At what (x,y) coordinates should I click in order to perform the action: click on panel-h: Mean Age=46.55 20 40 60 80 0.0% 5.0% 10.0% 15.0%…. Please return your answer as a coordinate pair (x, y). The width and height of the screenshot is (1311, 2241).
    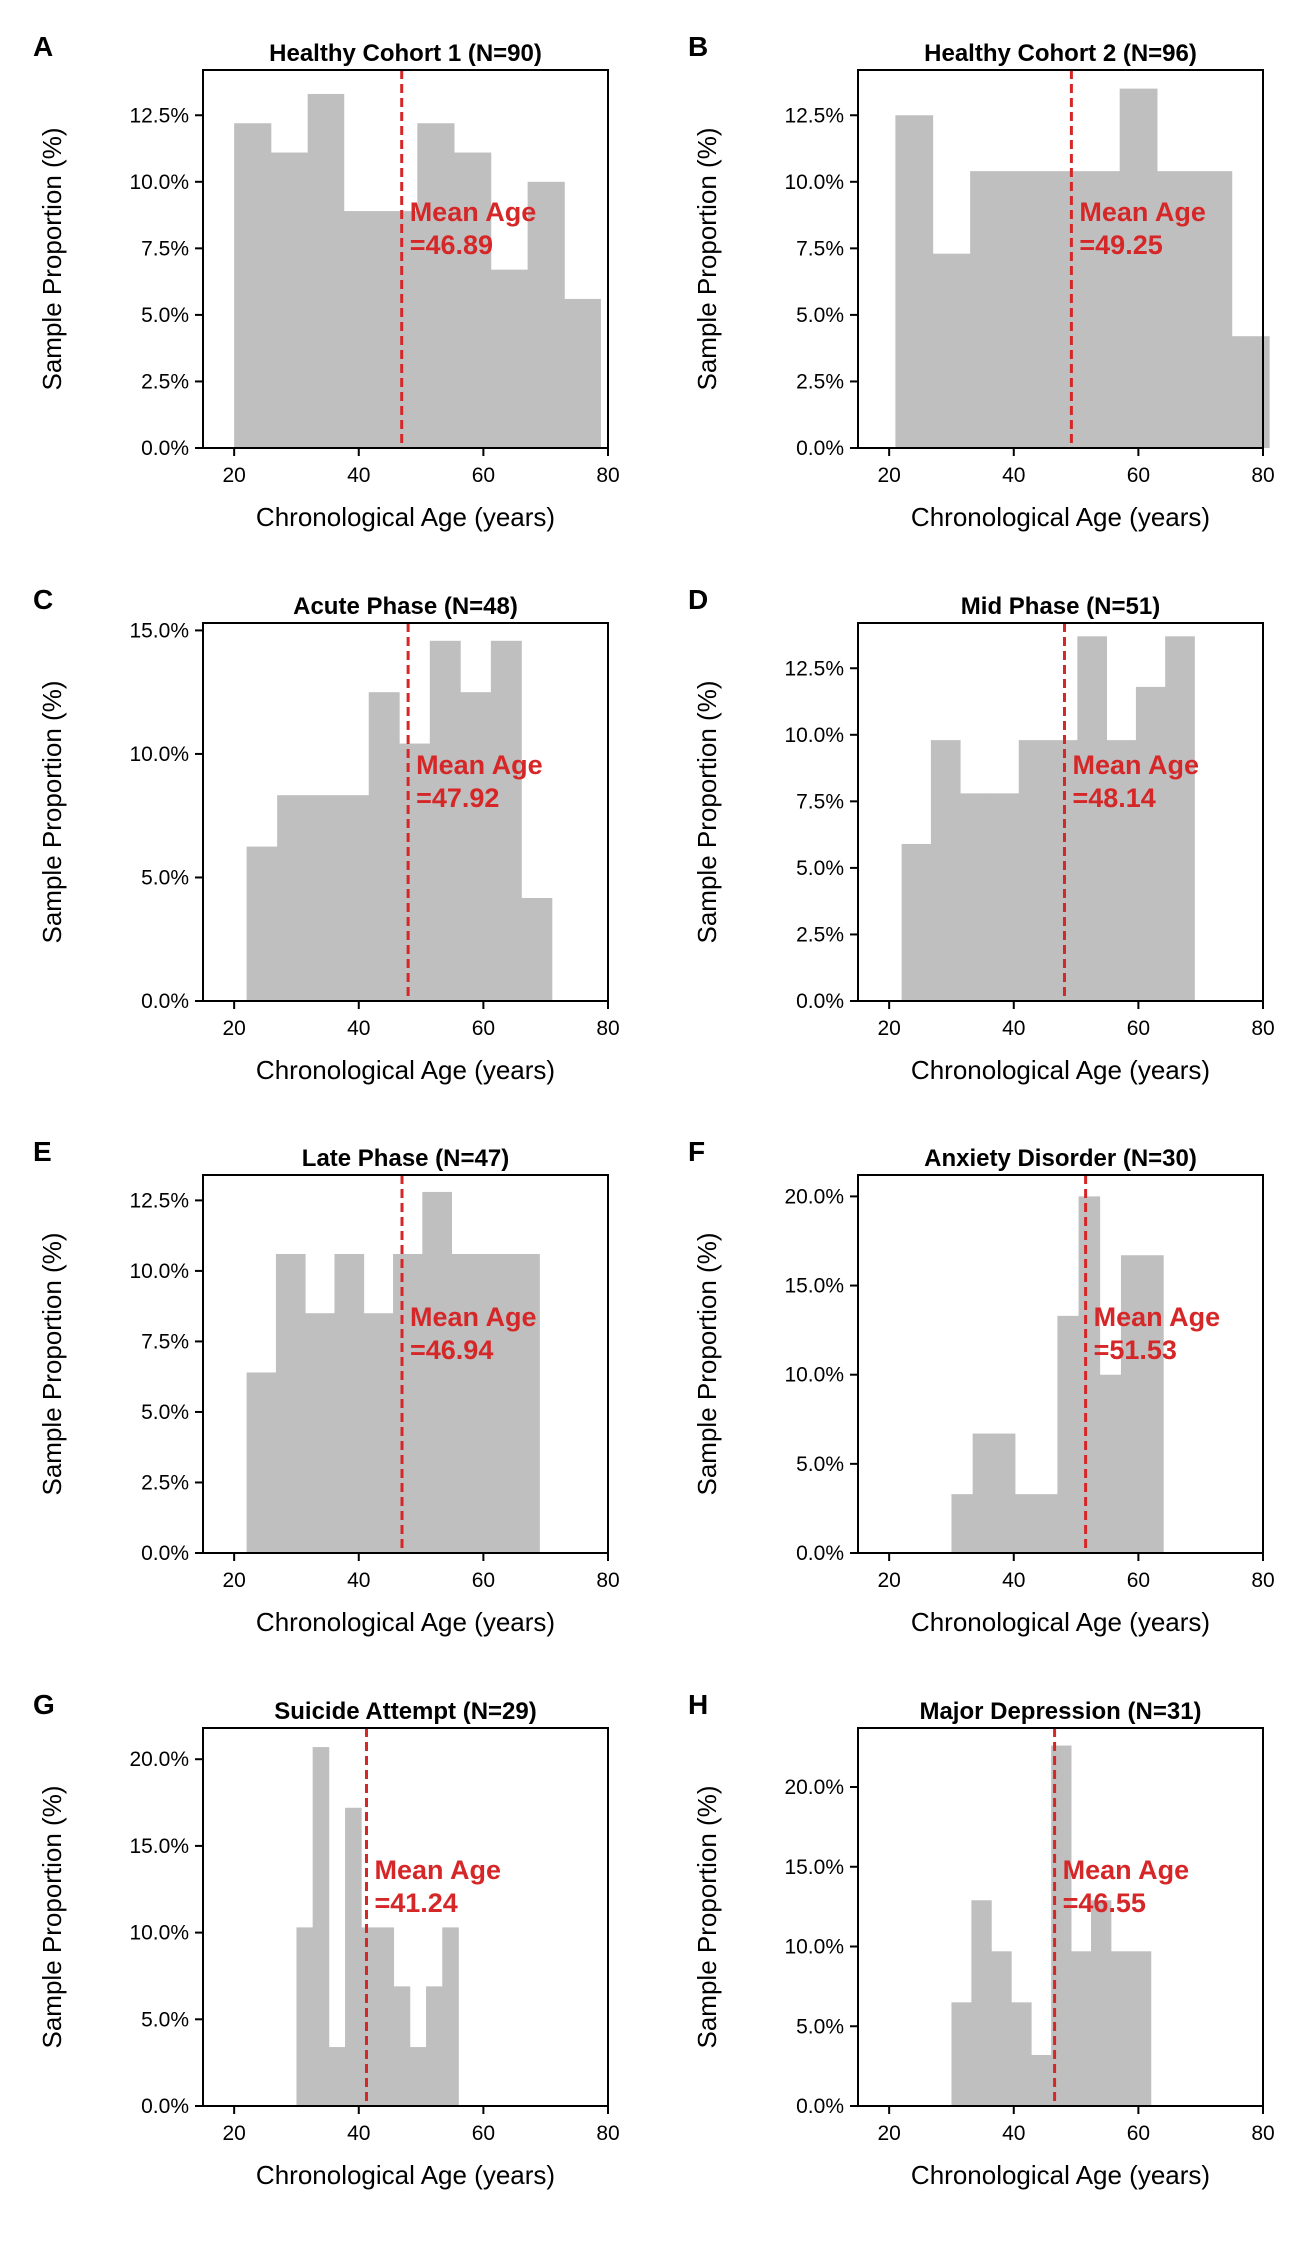
    Looking at the image, I should click on (981, 1939).